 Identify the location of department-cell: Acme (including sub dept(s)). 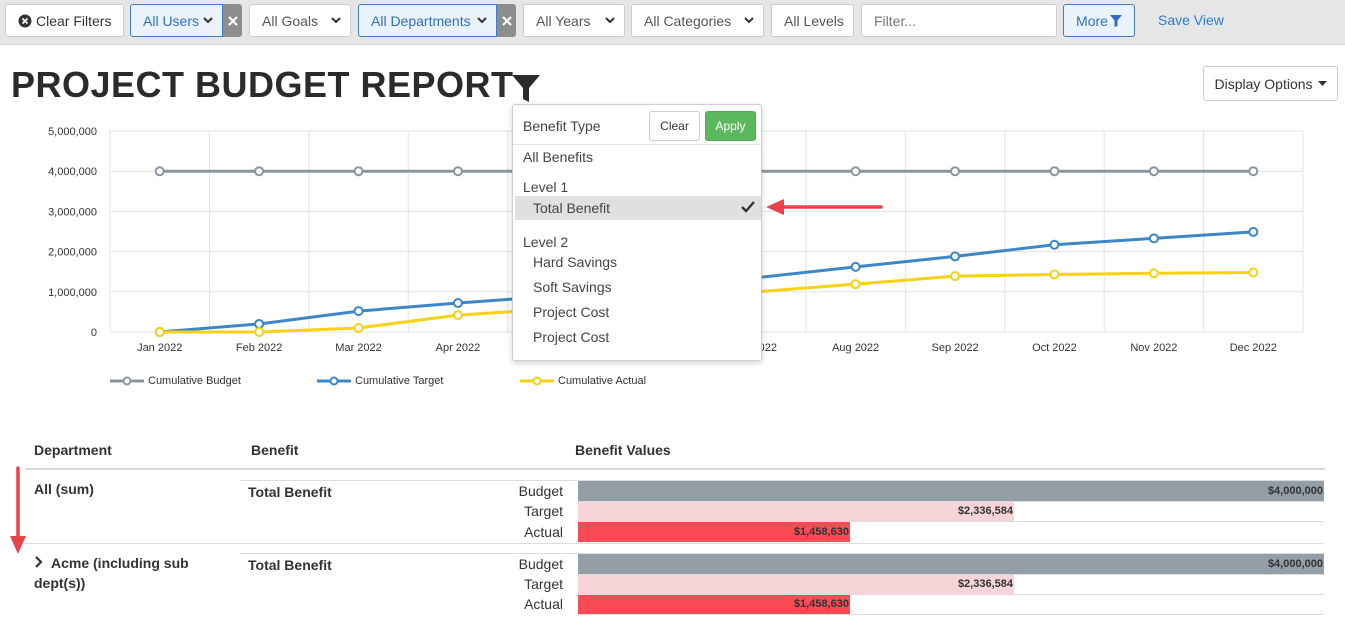
(111, 573).